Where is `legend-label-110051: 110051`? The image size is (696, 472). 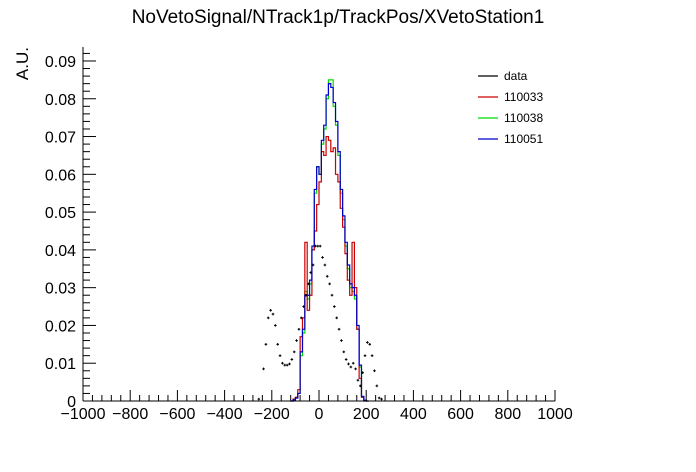 legend-label-110051: 110051 is located at coordinates (523, 139).